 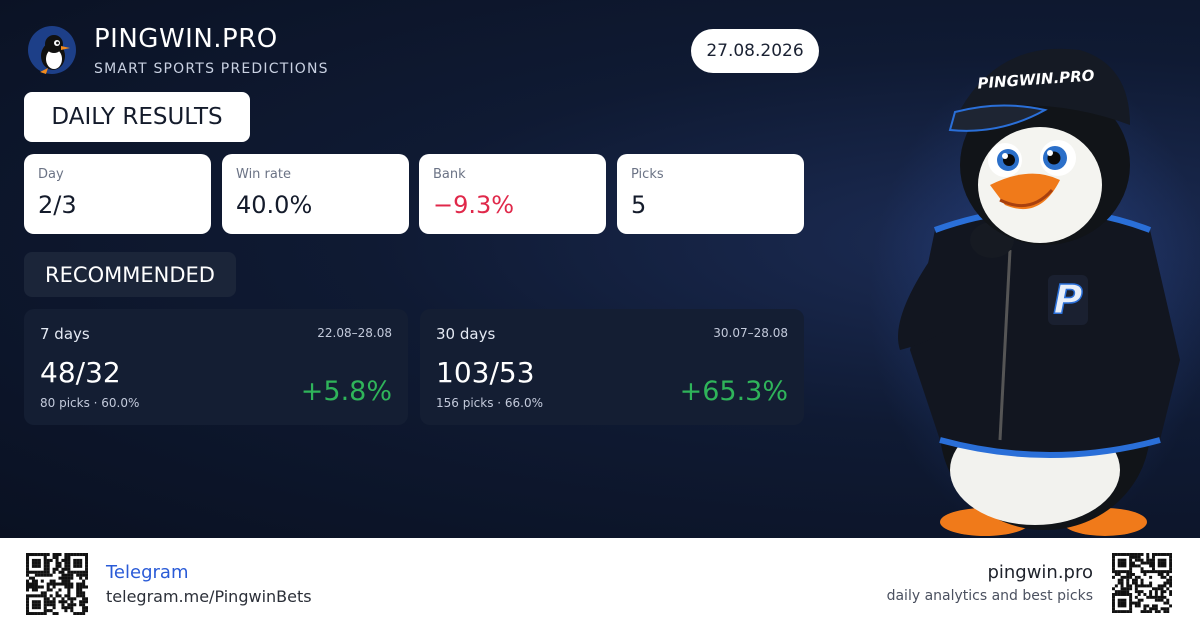 I want to click on stat-value: 2/3, so click(x=57, y=205).